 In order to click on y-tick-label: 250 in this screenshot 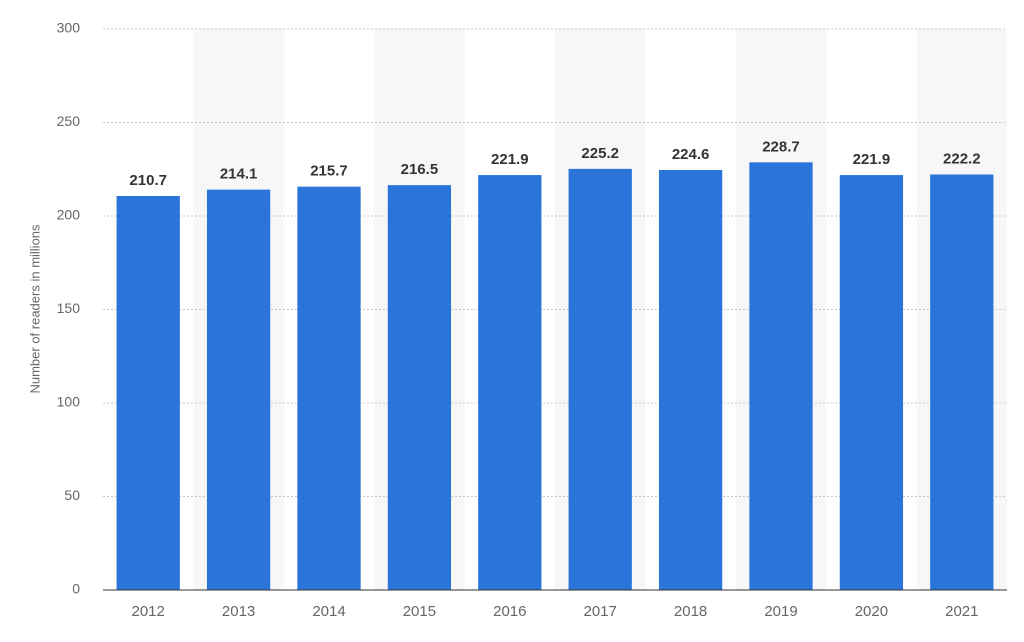, I will do `click(69, 121)`.